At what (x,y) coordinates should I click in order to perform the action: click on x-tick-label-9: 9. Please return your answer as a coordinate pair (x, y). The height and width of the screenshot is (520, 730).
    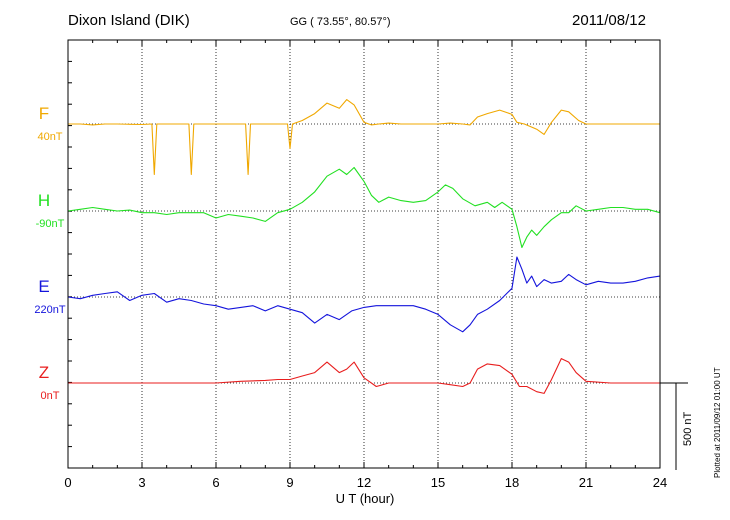
    Looking at the image, I should click on (289, 482).